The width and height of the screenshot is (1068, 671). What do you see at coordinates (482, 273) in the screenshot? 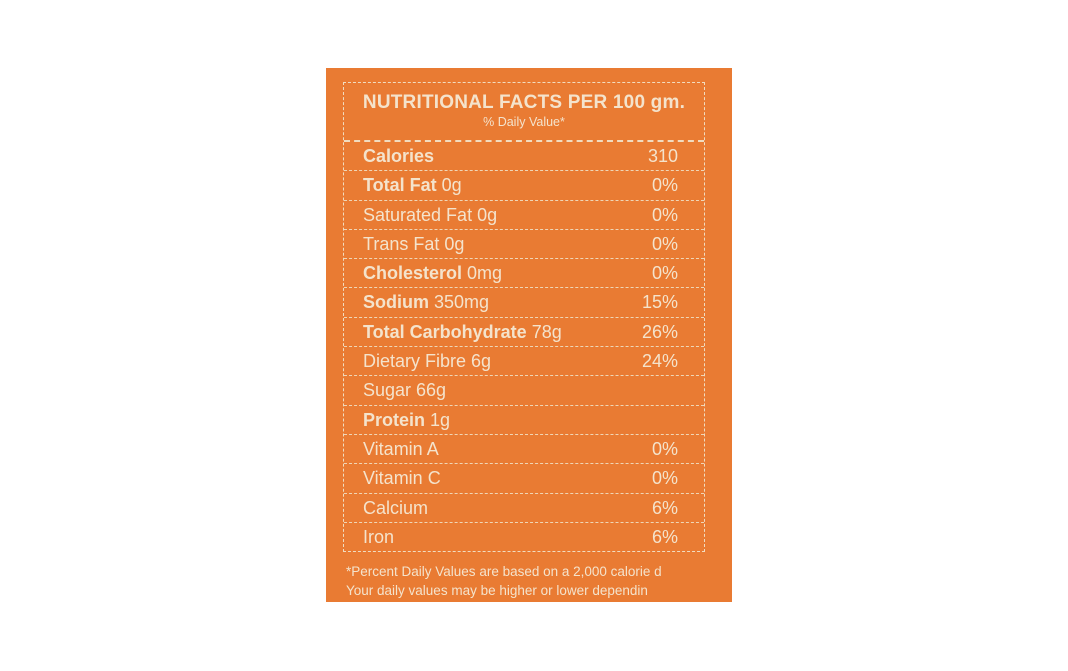
I see `nutrient-amount: 0mg` at bounding box center [482, 273].